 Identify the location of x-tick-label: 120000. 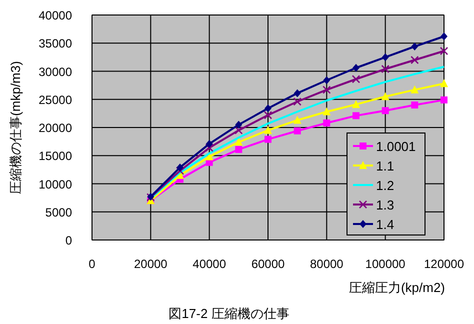
(444, 264).